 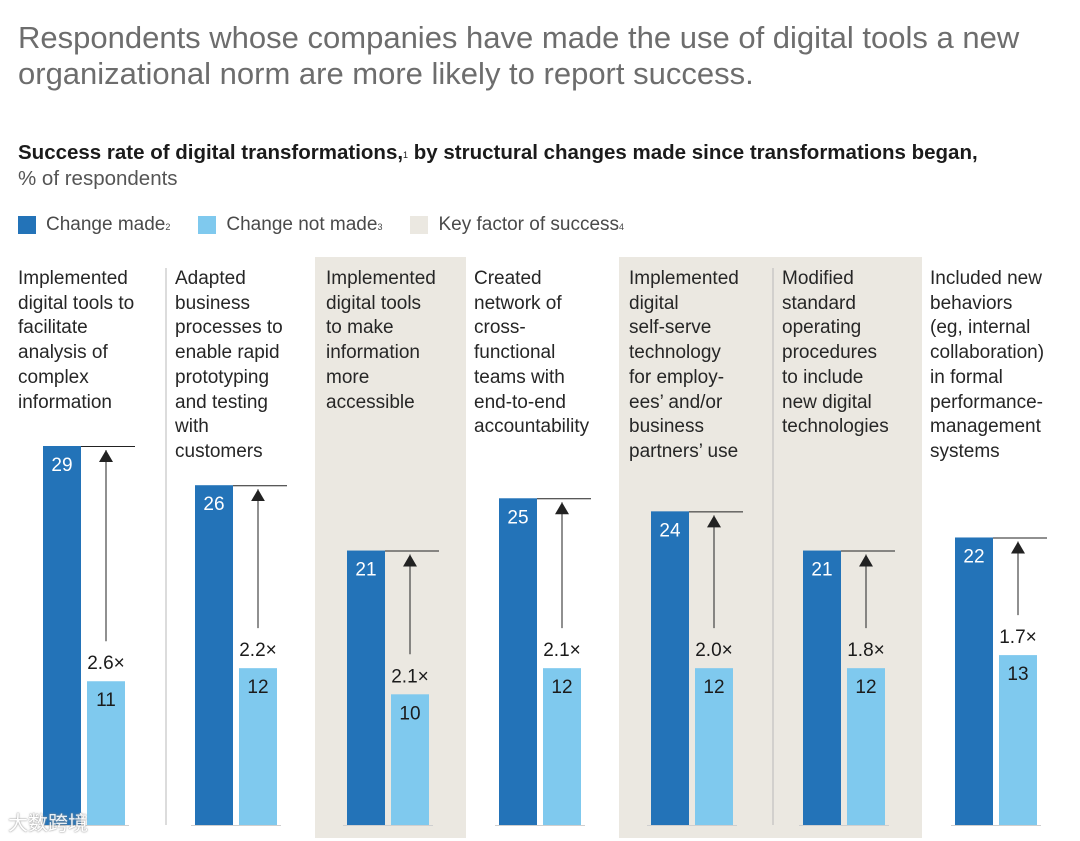 I want to click on value-label-change-made: 24, so click(x=670, y=530).